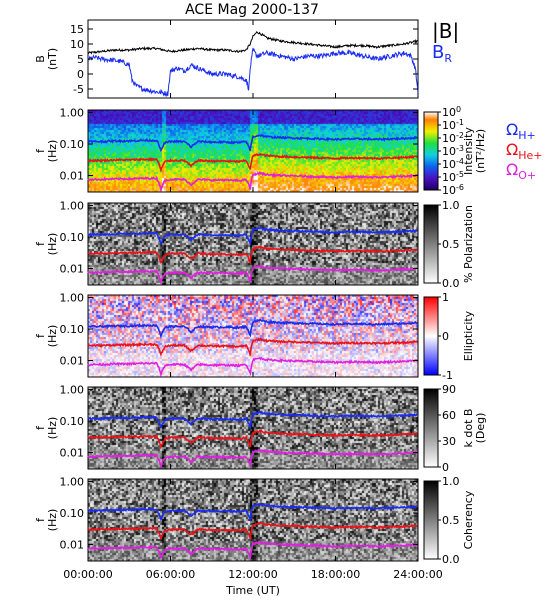 Image resolution: width=550 pixels, height=600 pixels. What do you see at coordinates (80, 59) in the screenshot?
I see `y-tick-label: 5` at bounding box center [80, 59].